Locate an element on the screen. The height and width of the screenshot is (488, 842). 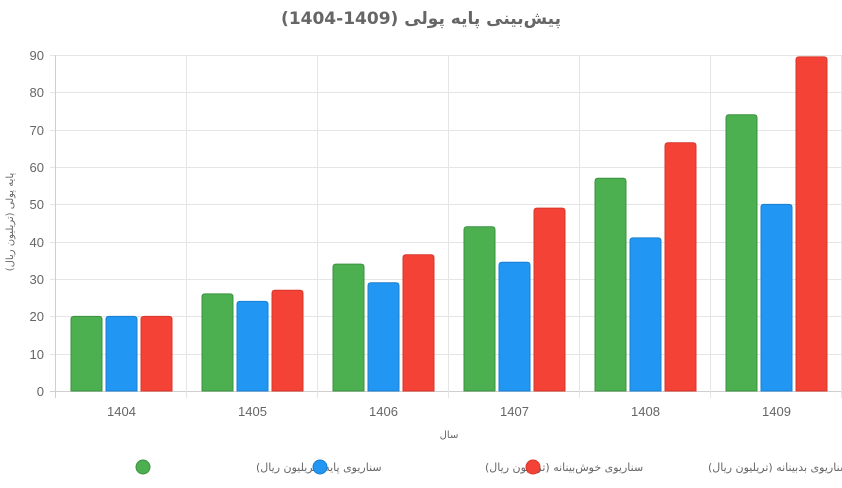
legend-label: سناریوی بدبینانه (تریلیون ریال) is located at coordinates (775, 467).